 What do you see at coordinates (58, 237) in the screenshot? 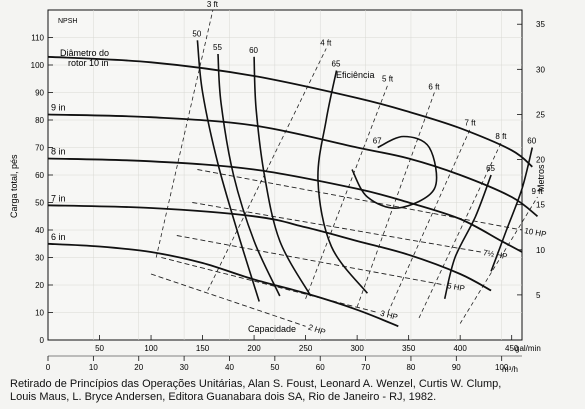
I see `head-curve-label: 6 in` at bounding box center [58, 237].